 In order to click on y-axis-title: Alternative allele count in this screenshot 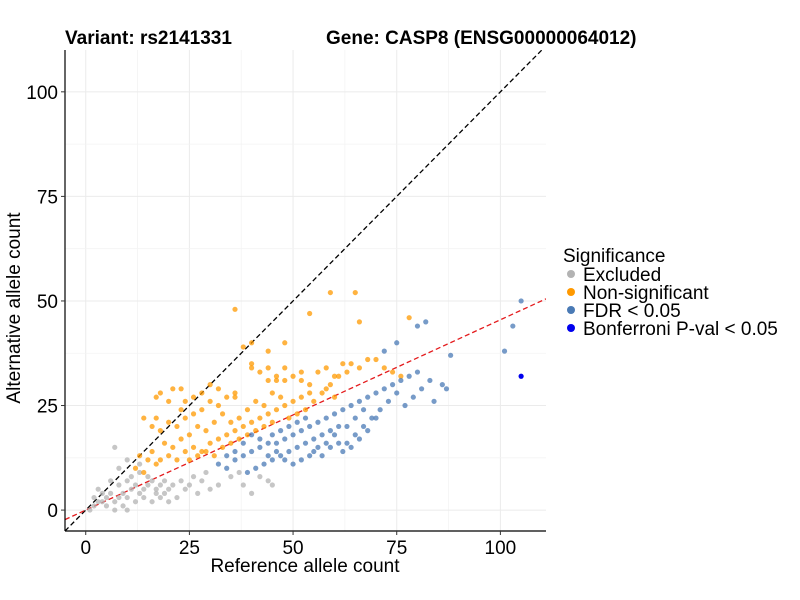, I will do `click(14, 308)`.